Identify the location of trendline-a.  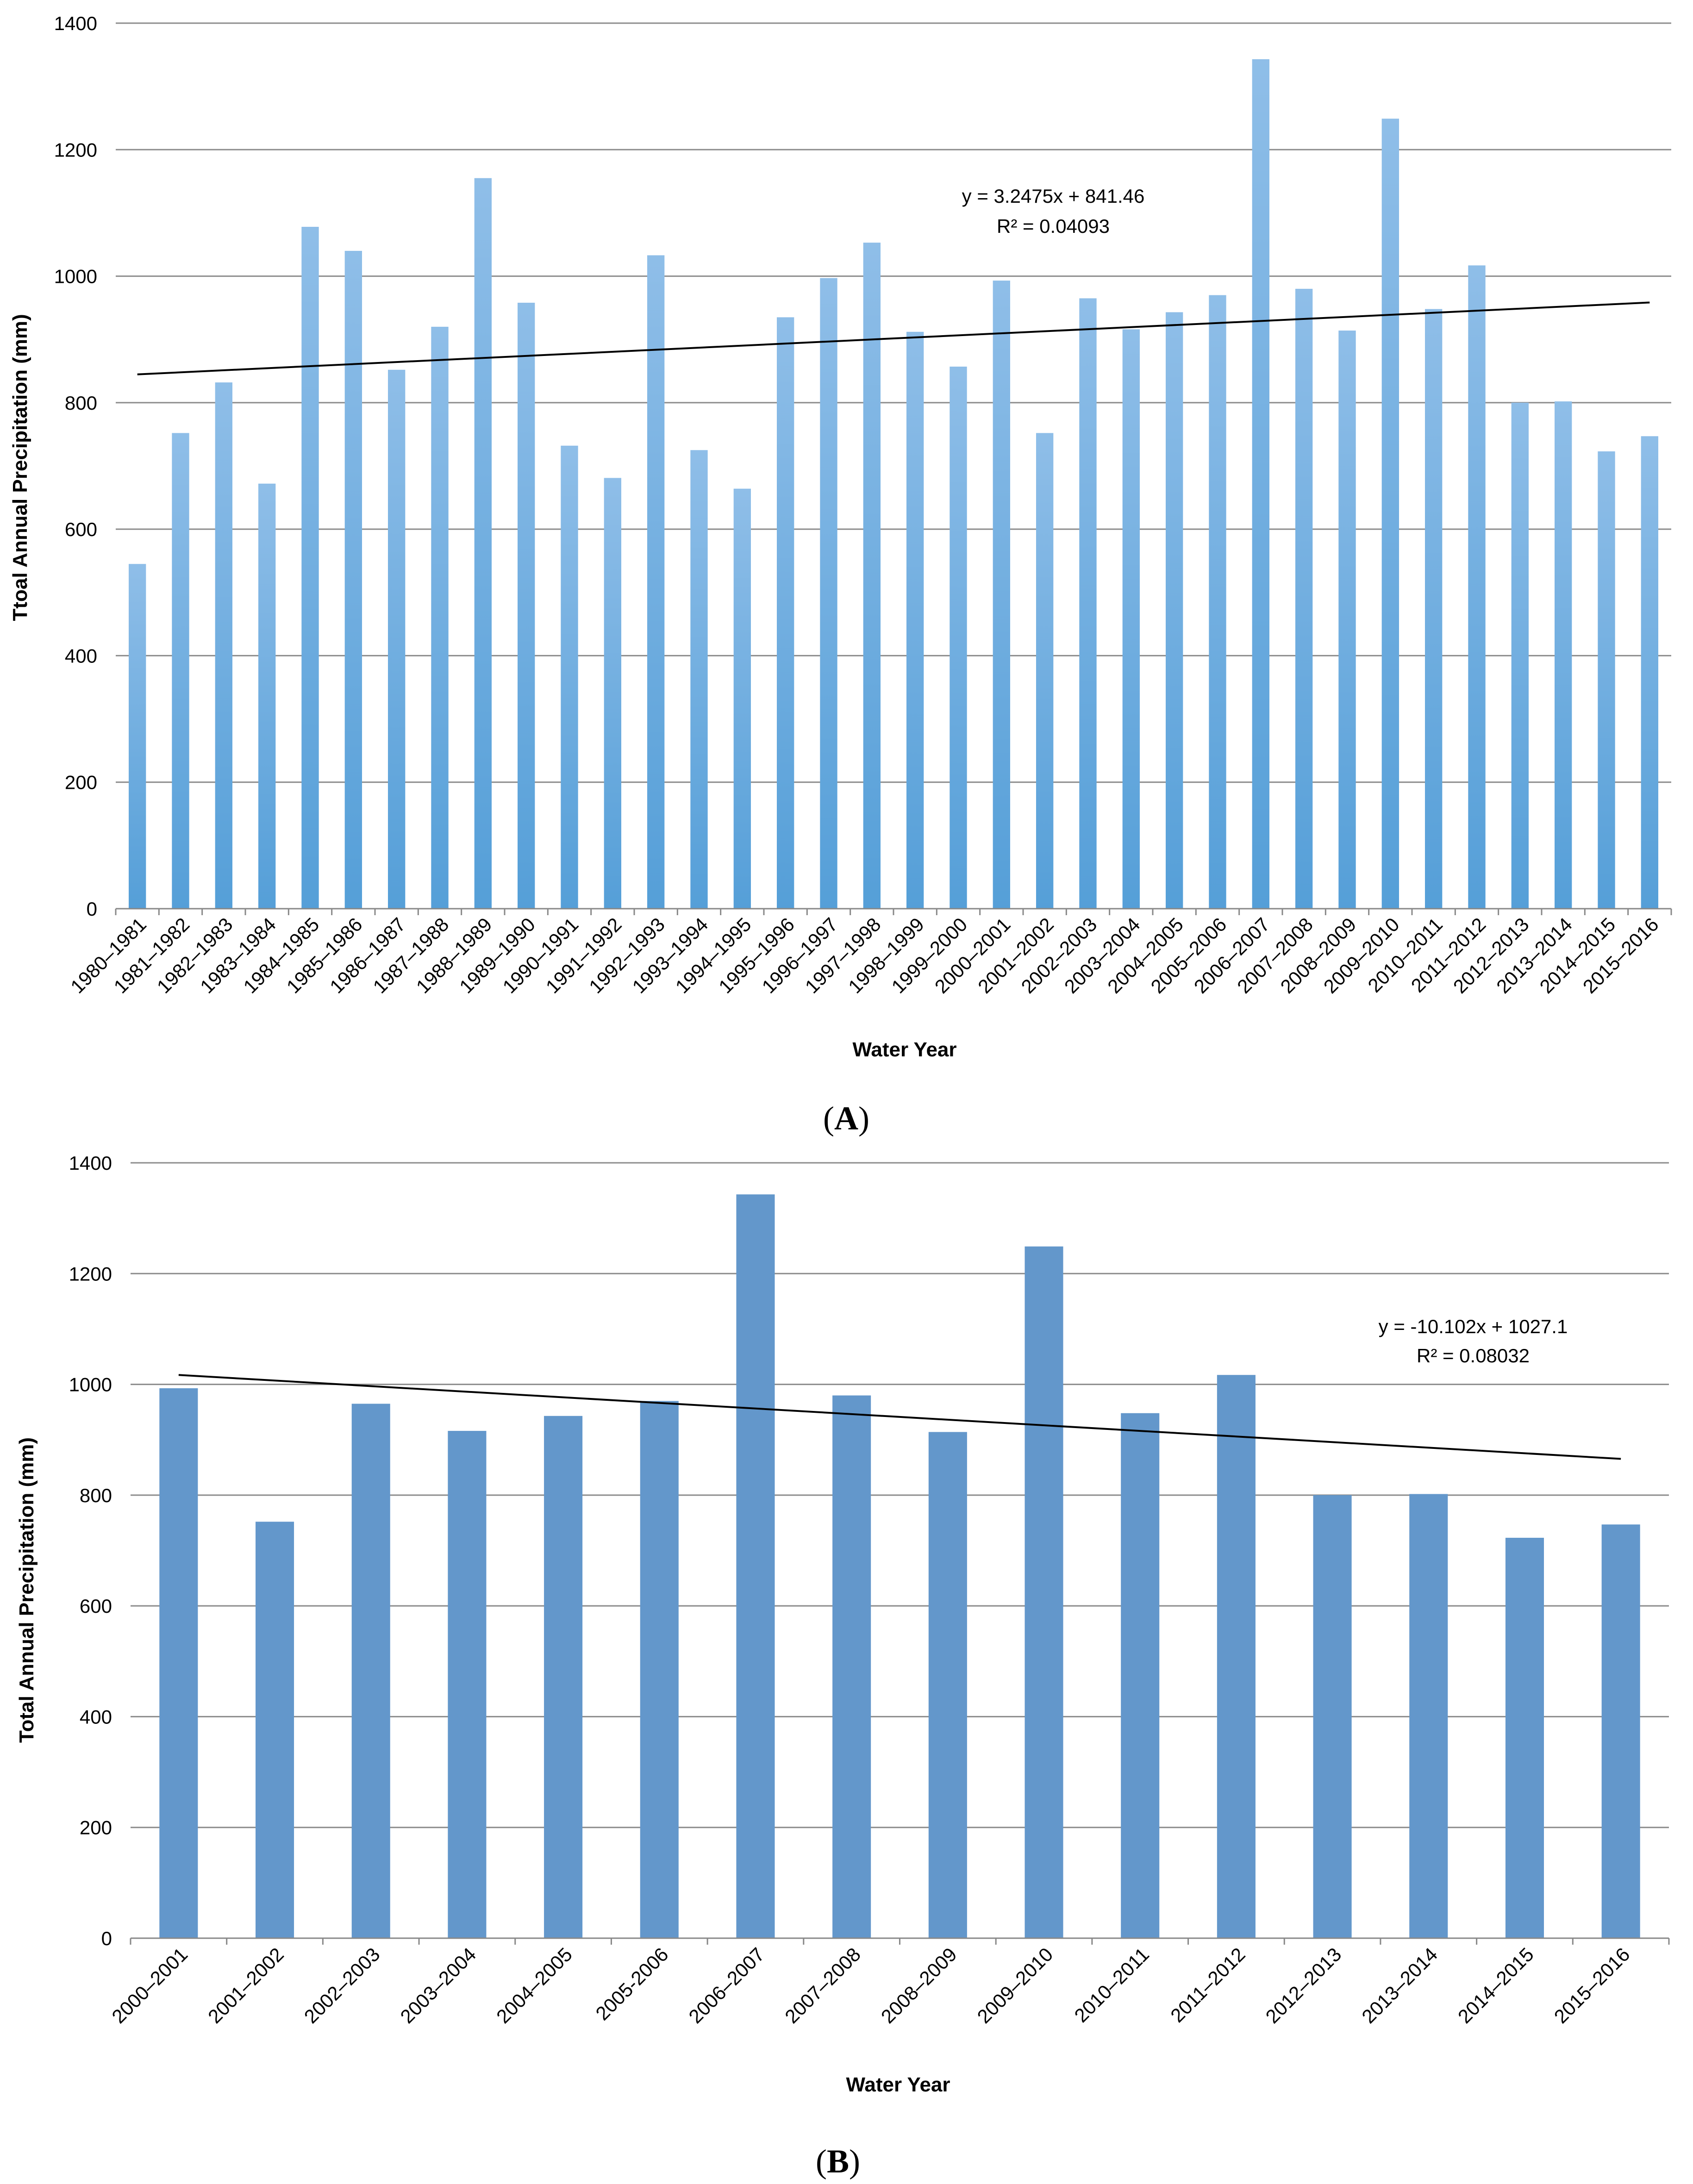
(893, 338).